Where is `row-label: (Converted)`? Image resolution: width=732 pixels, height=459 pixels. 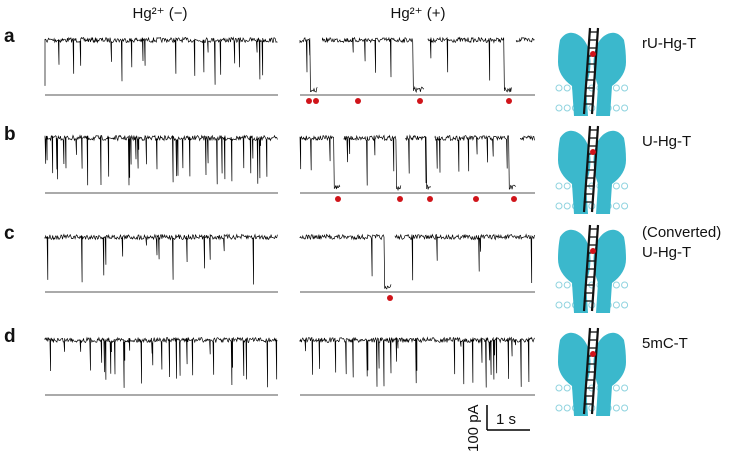 row-label: (Converted) is located at coordinates (681, 232).